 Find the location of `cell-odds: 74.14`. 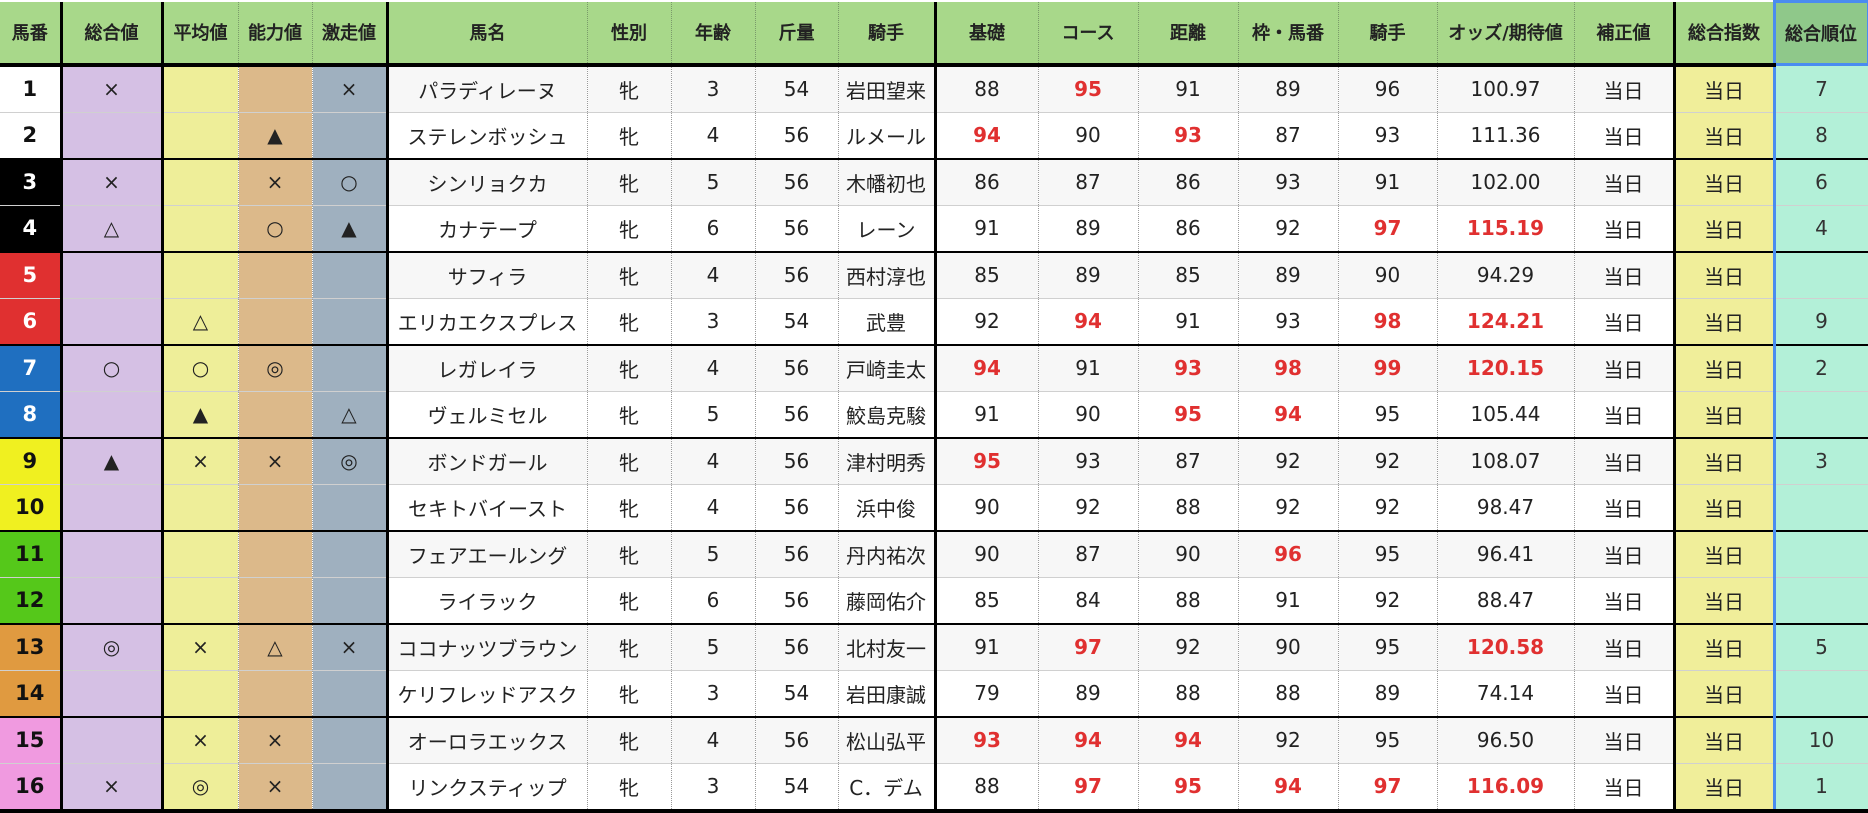

cell-odds: 74.14 is located at coordinates (1506, 694).